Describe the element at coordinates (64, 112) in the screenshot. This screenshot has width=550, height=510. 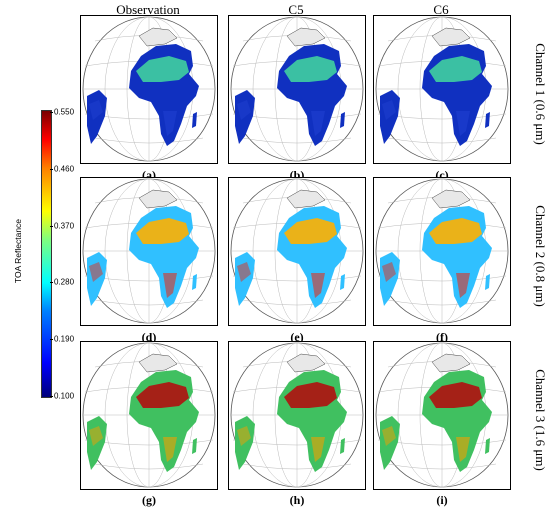
I see `colorbar-tick-label: 0.550` at that location.